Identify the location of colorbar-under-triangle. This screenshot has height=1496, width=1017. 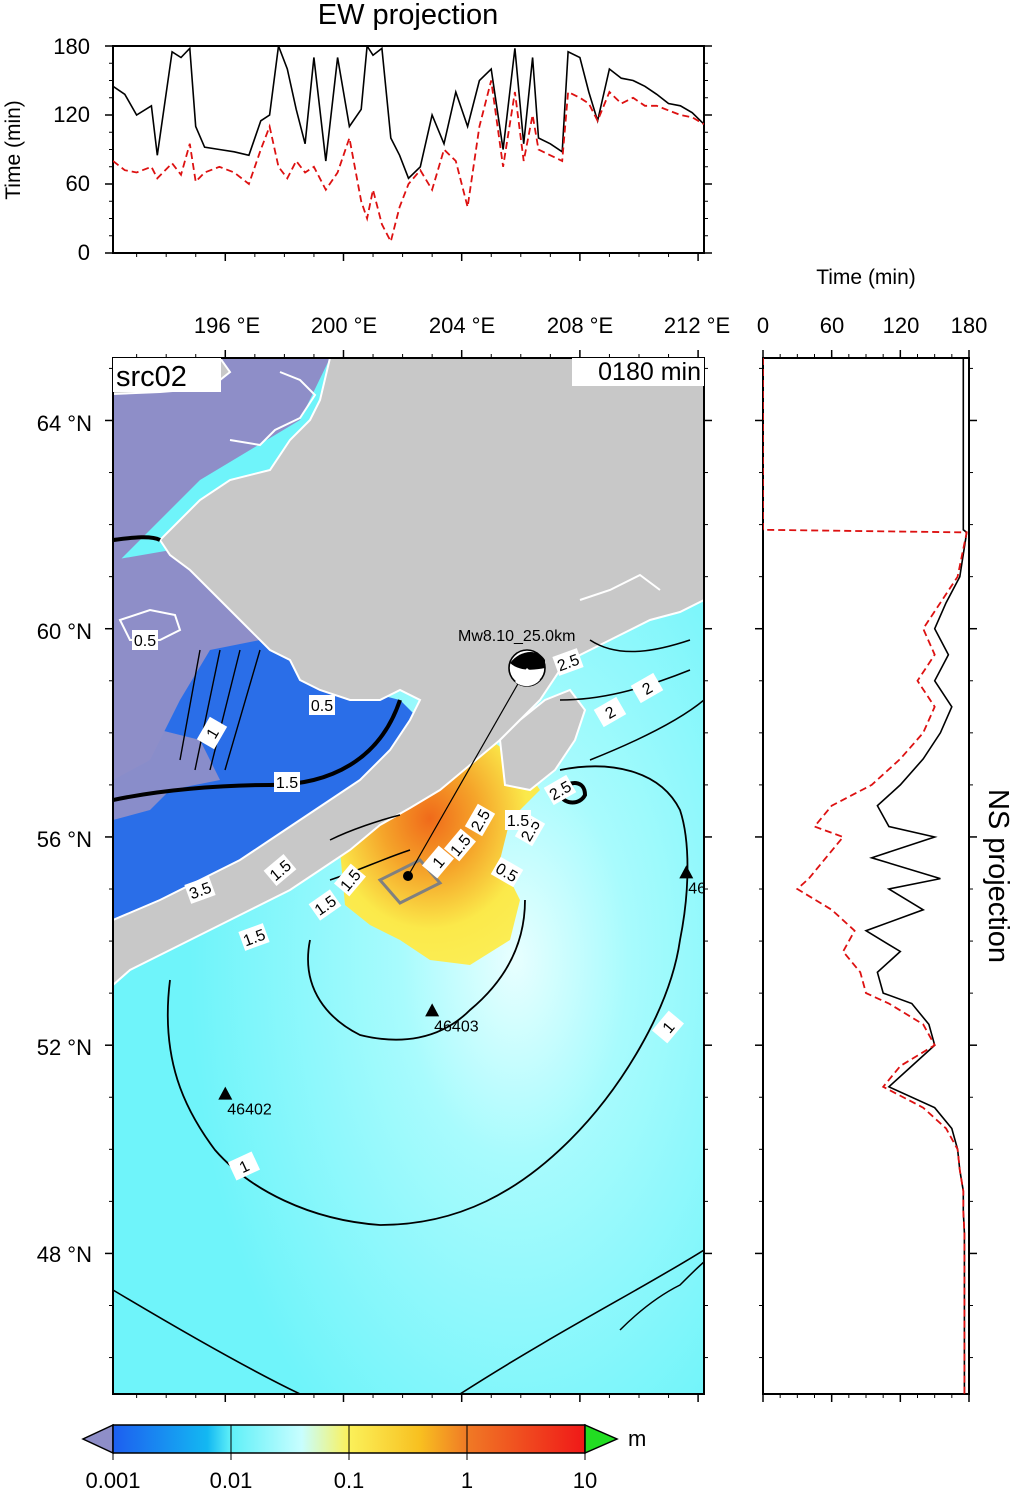
(97, 1439).